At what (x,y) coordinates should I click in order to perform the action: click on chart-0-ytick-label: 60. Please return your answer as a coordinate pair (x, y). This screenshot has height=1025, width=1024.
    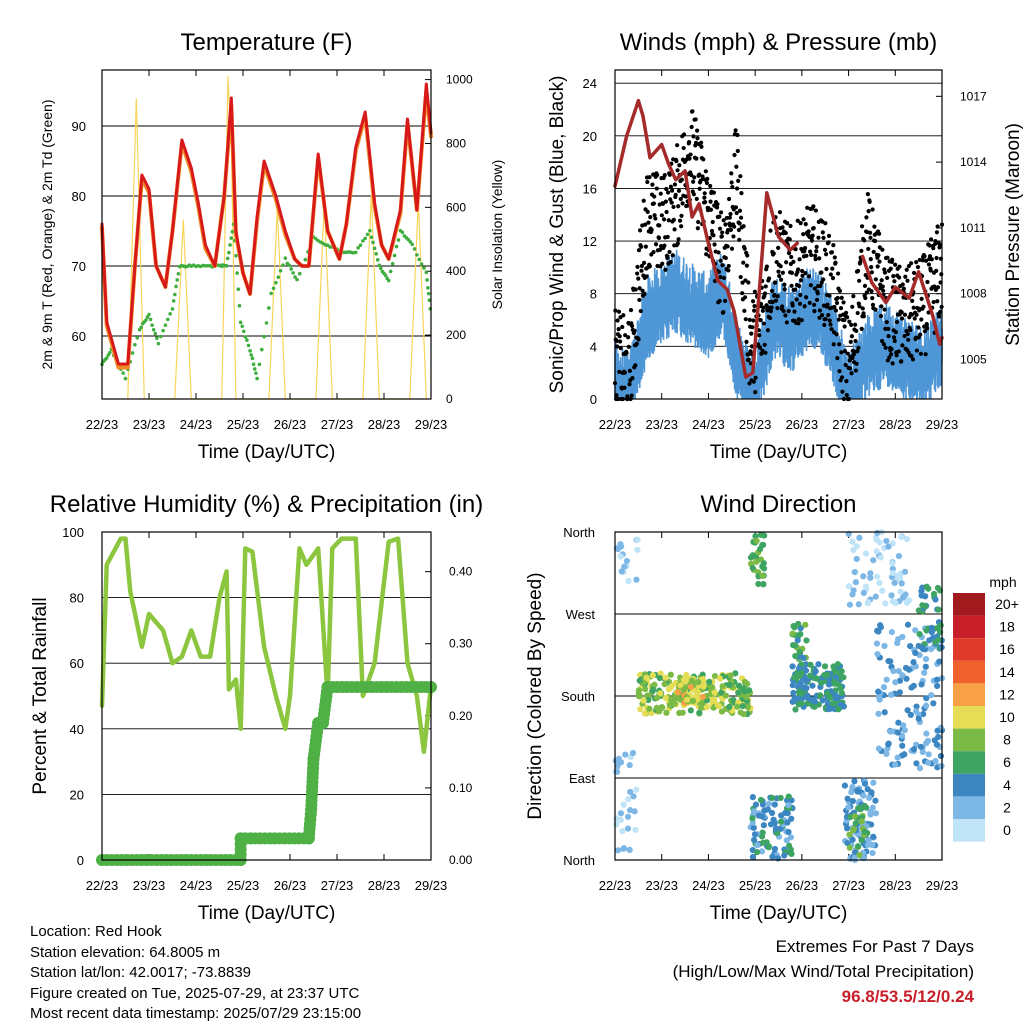
    Looking at the image, I should click on (79, 336).